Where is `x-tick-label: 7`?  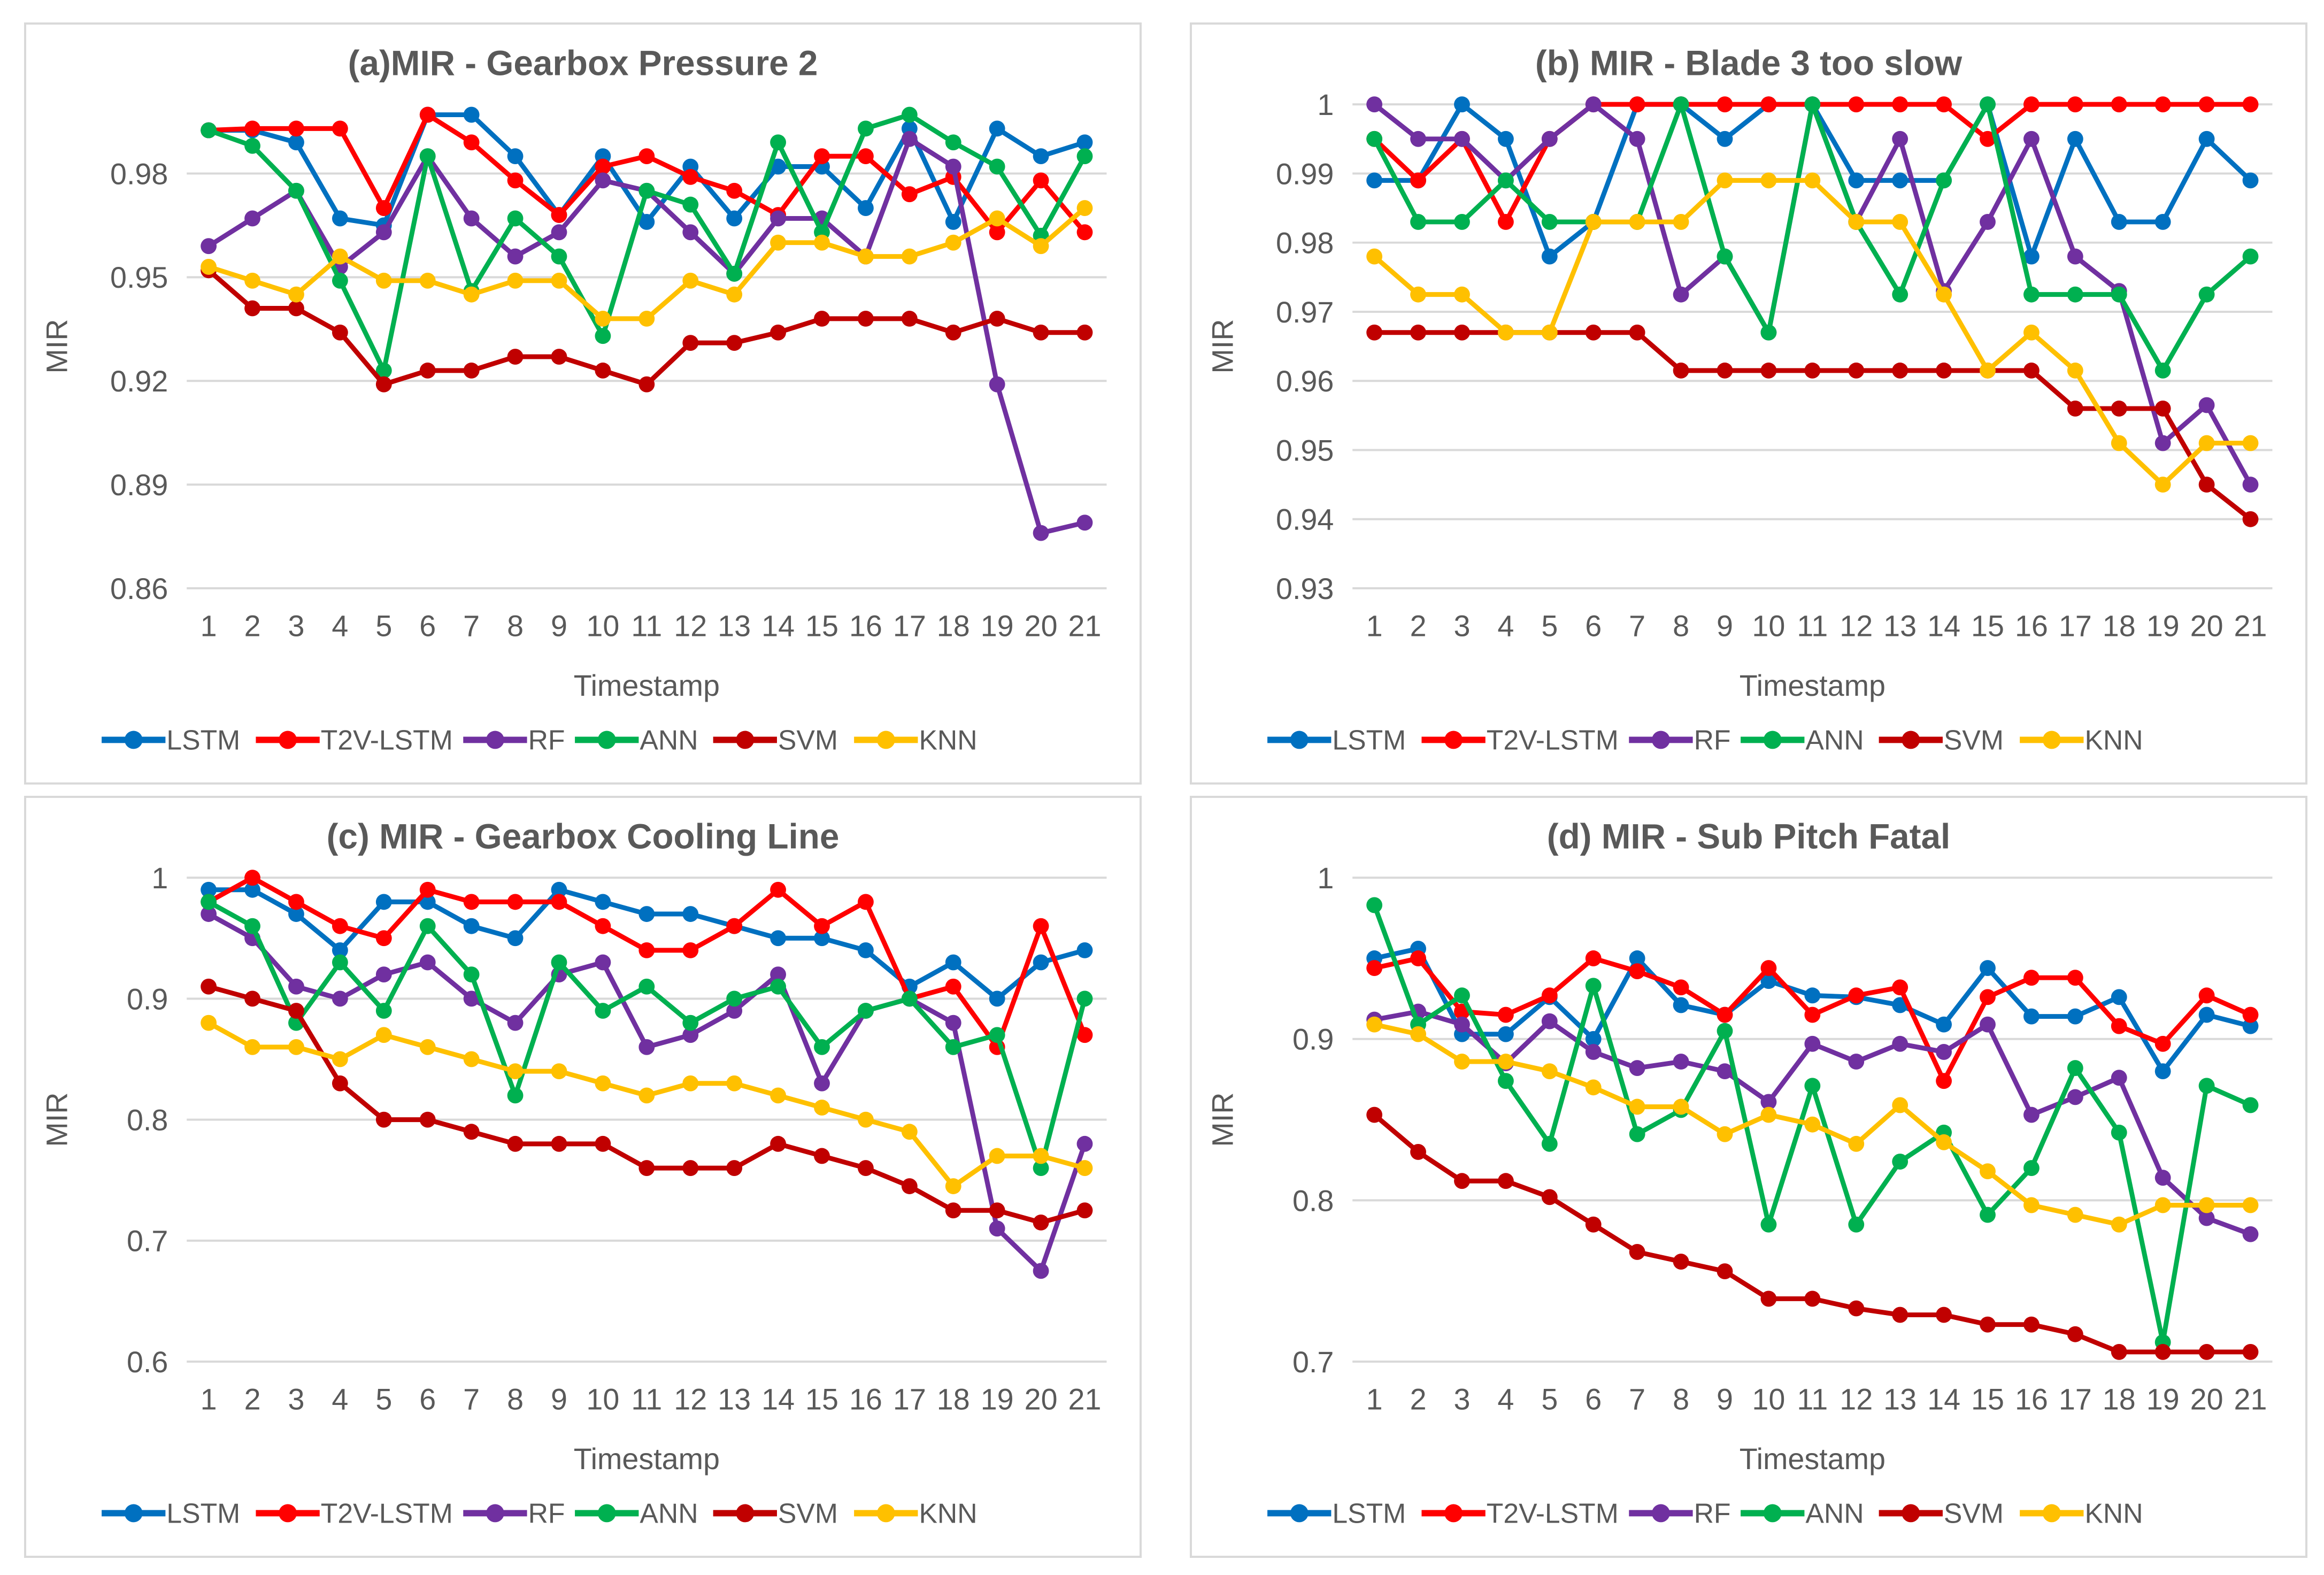 x-tick-label: 7 is located at coordinates (471, 1400).